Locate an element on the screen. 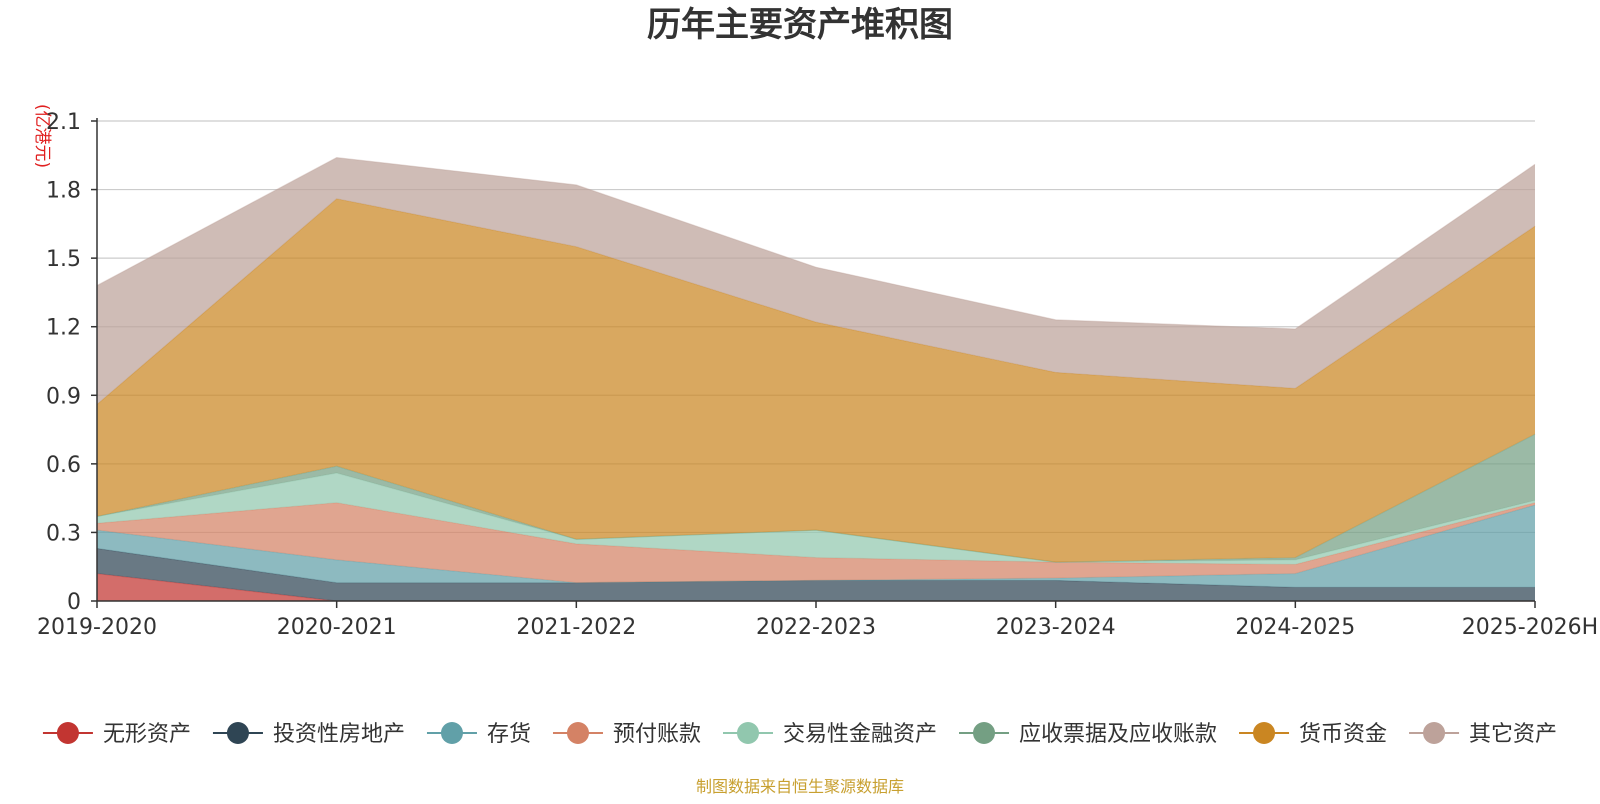 Image resolution: width=1600 pixels, height=804 pixels. y-axis-unit: (亿港元) is located at coordinates (42, 136).